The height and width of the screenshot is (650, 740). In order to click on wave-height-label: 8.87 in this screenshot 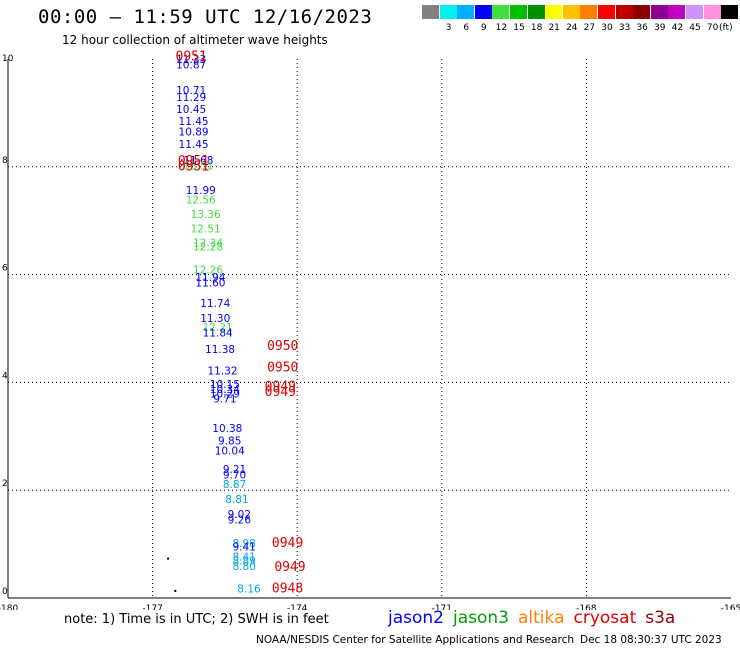, I will do `click(234, 485)`.